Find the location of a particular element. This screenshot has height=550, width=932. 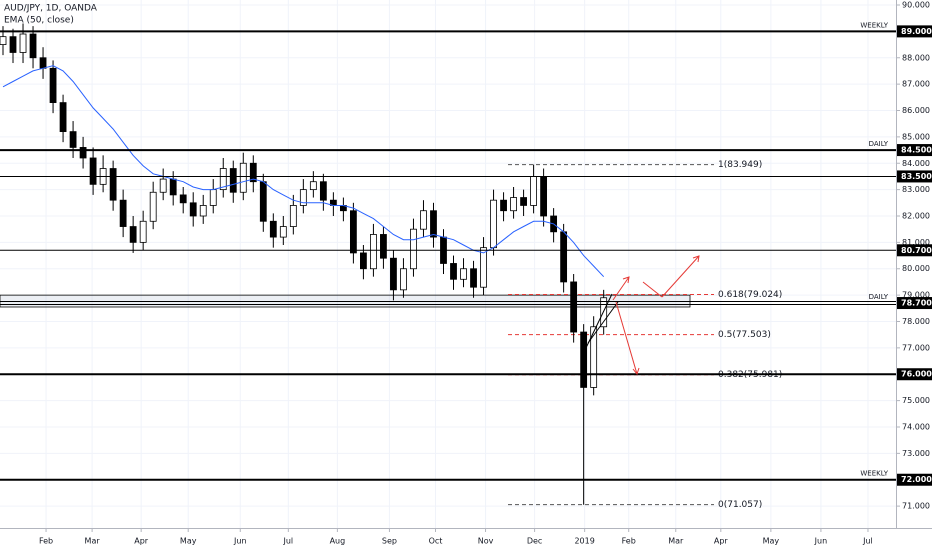

y-tick-label: 85.000 is located at coordinates (916, 136).